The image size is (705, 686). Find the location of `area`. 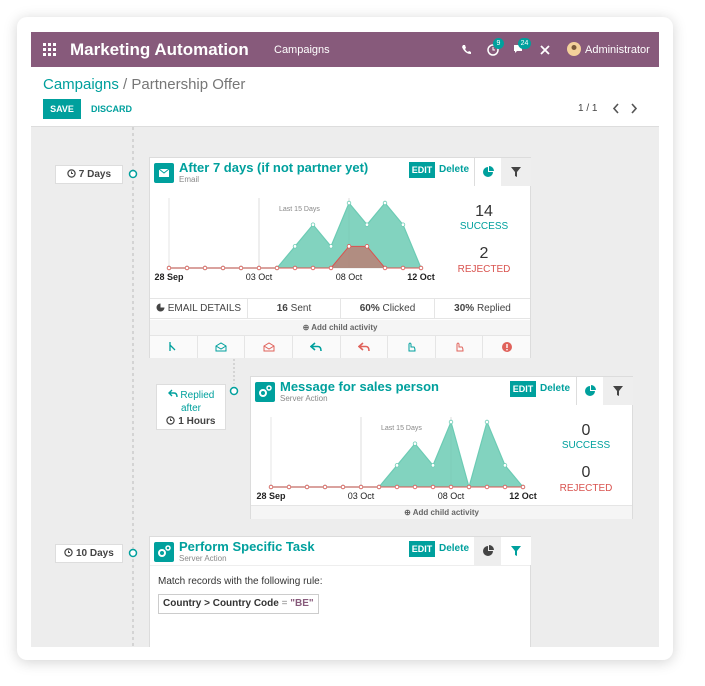

area is located at coordinates (295, 257).